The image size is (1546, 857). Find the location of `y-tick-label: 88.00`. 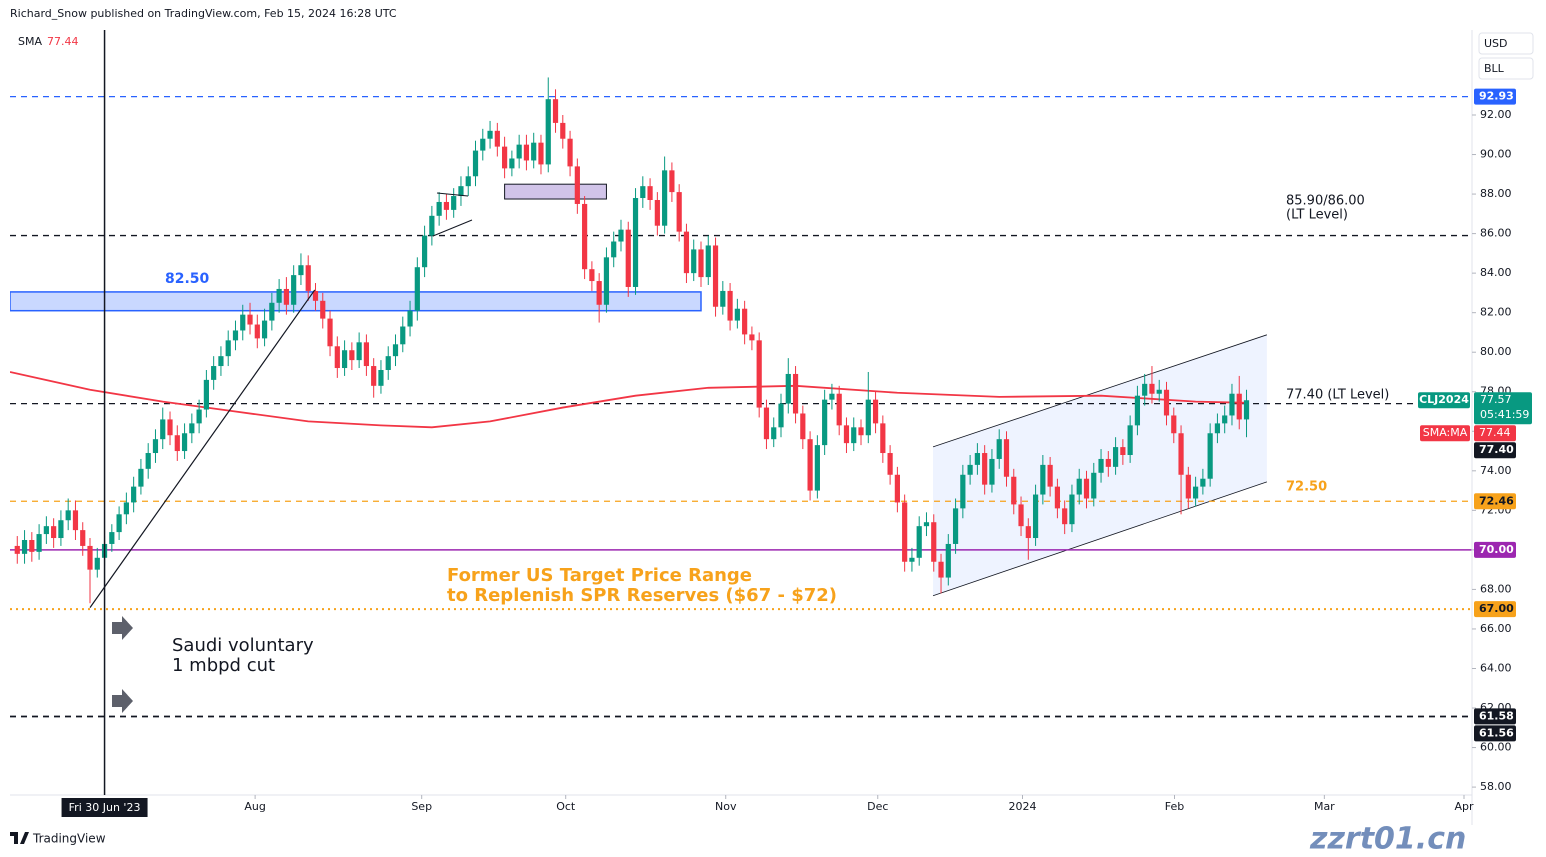

y-tick-label: 88.00 is located at coordinates (1496, 193).